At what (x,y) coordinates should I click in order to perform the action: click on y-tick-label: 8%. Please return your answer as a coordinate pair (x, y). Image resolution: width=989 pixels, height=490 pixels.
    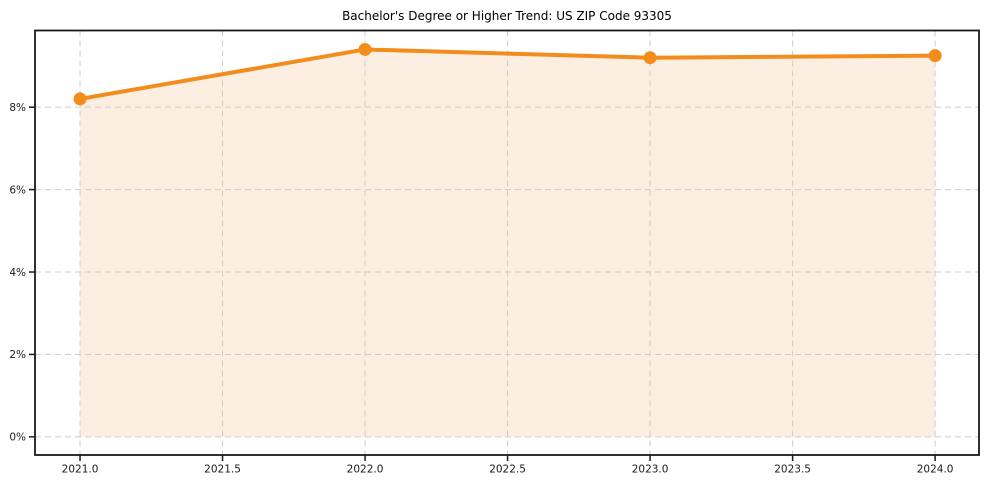
    Looking at the image, I should click on (17, 108).